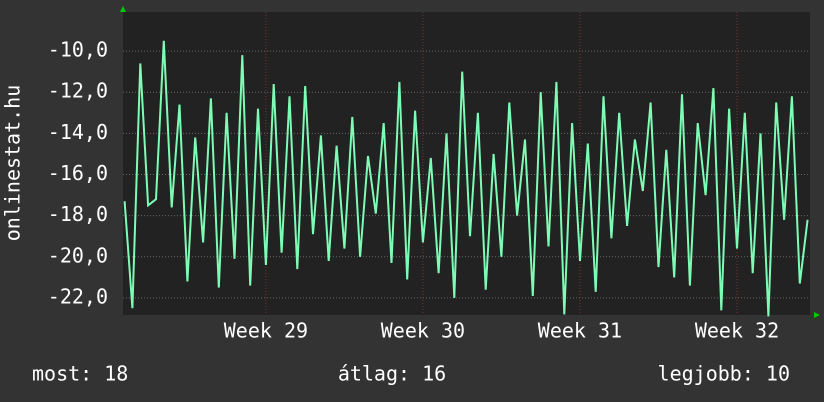 The height and width of the screenshot is (402, 824). What do you see at coordinates (423, 331) in the screenshot?
I see `x-tick-label: Week 30` at bounding box center [423, 331].